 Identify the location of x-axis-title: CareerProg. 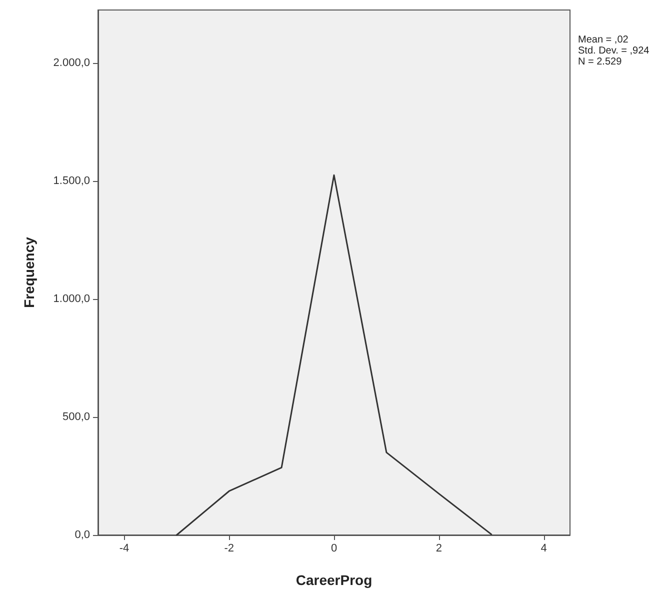
(334, 580).